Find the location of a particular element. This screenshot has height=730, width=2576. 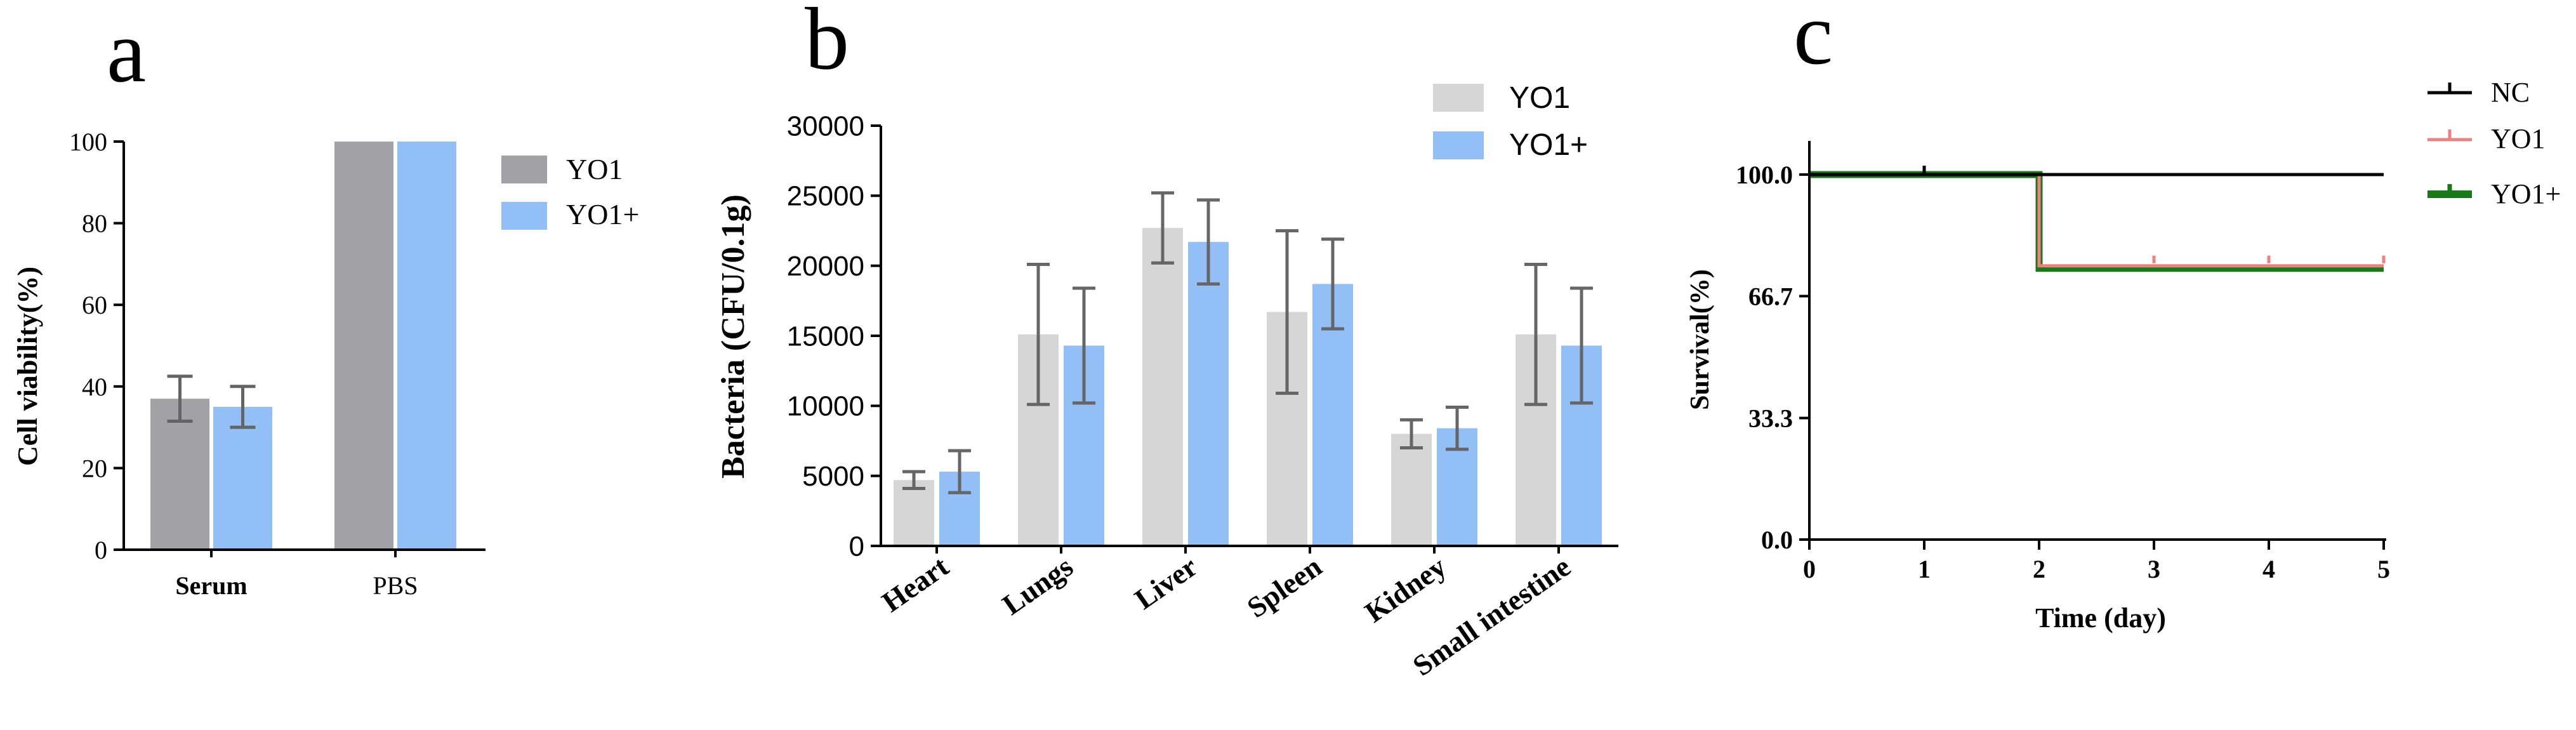

category-label-spleen: Spleen is located at coordinates (1284, 587).